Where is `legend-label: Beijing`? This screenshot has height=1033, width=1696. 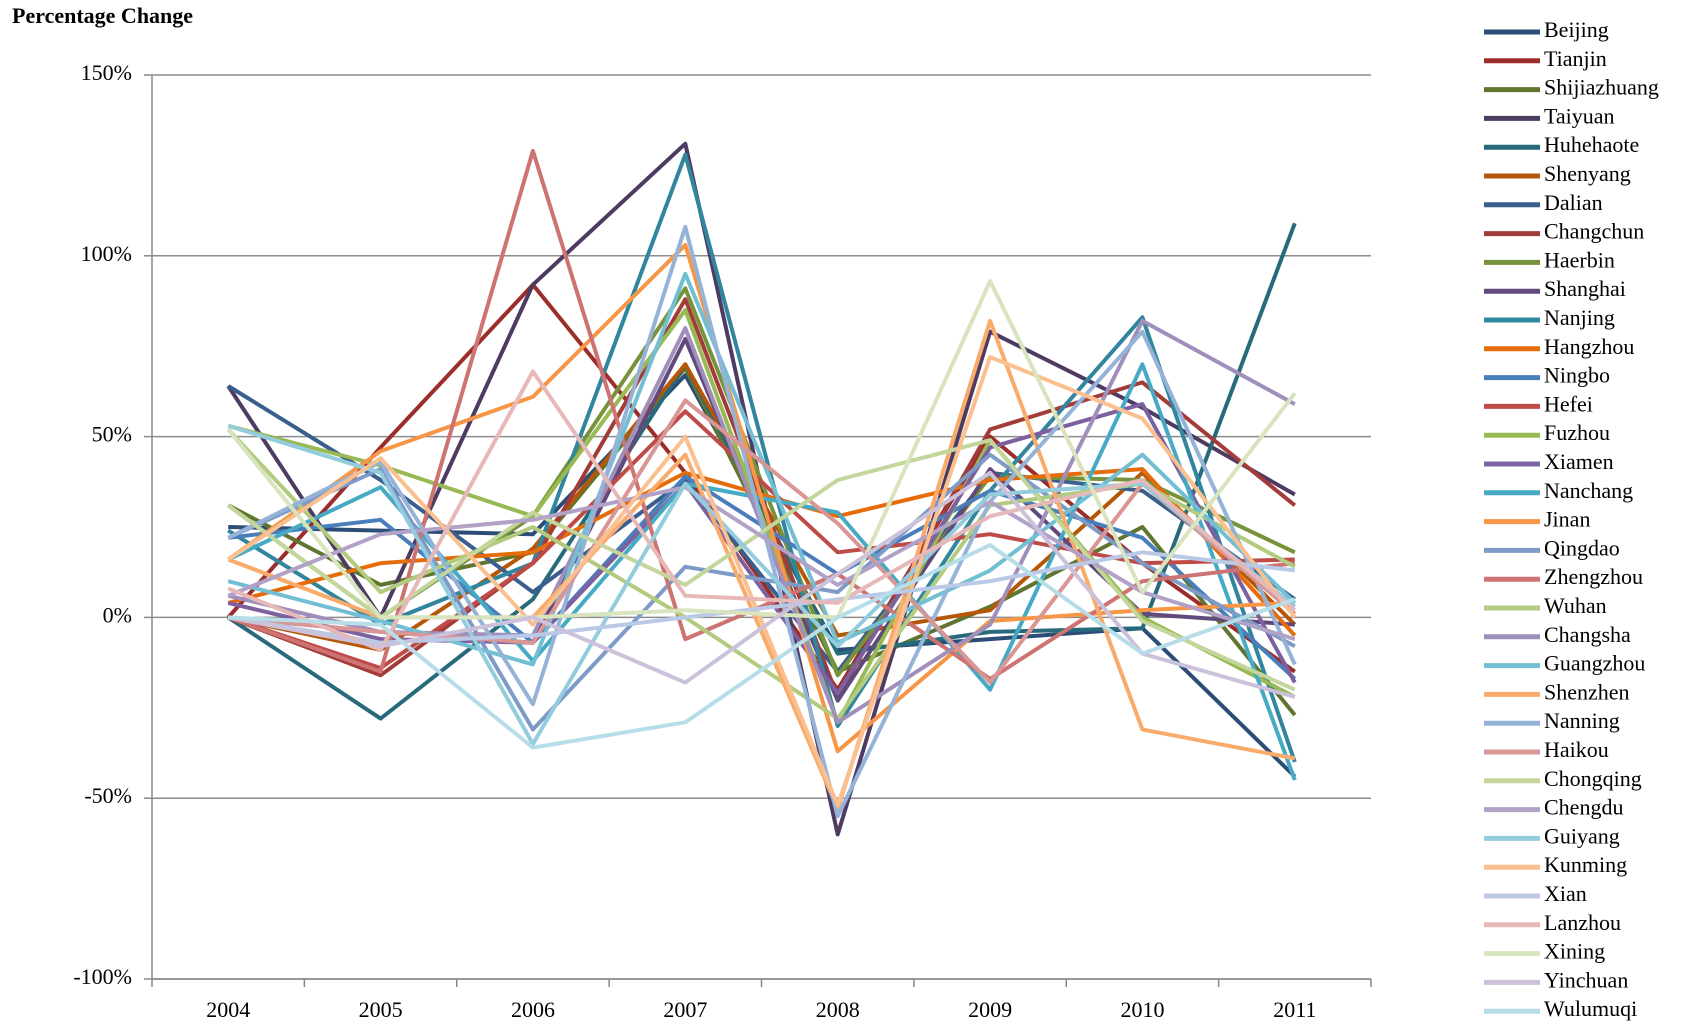
legend-label: Beijing is located at coordinates (1576, 29).